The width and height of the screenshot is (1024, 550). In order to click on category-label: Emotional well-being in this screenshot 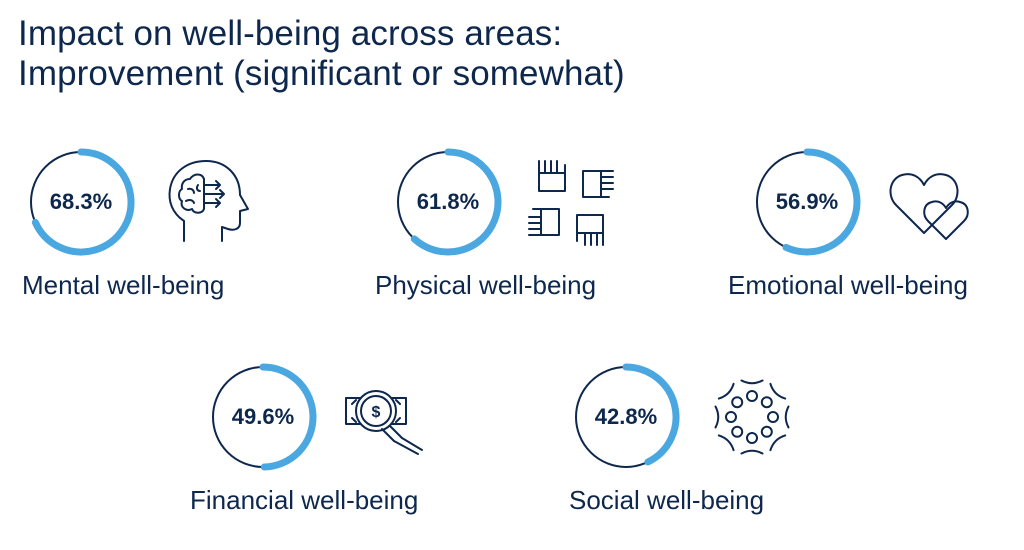, I will do `click(848, 285)`.